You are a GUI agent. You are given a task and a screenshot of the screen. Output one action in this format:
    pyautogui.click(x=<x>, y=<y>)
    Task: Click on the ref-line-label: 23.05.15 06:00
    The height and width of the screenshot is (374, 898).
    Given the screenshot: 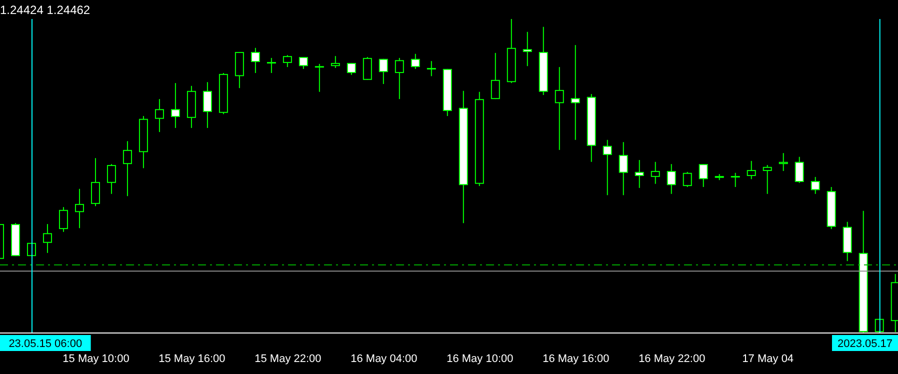 What is the action you would take?
    pyautogui.click(x=45, y=344)
    